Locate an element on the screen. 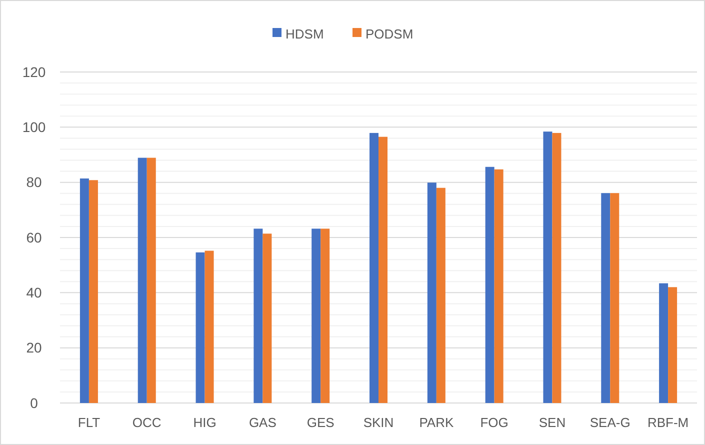 Image resolution: width=705 pixels, height=445 pixels. y-tick-label: 40 is located at coordinates (34, 292).